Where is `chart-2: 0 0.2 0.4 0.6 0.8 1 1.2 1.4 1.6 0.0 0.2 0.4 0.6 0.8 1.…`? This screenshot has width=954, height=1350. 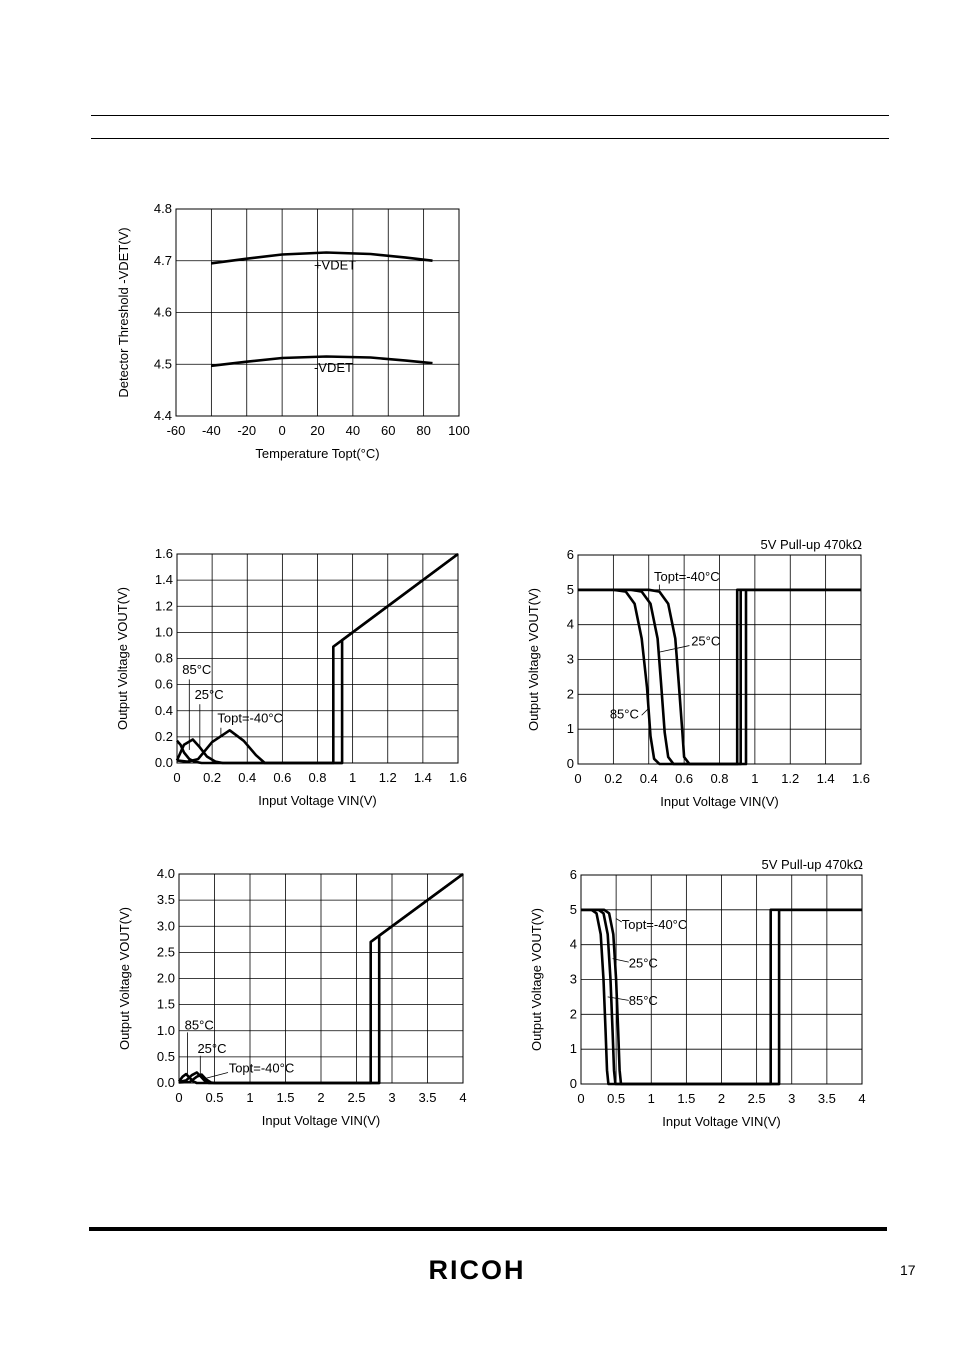 chart-2: 0 0.2 0.4 0.6 0.8 1 1.2 1.4 1.6 0.0 0.2 0.4 0.6 0.8 1.… is located at coordinates (291, 677).